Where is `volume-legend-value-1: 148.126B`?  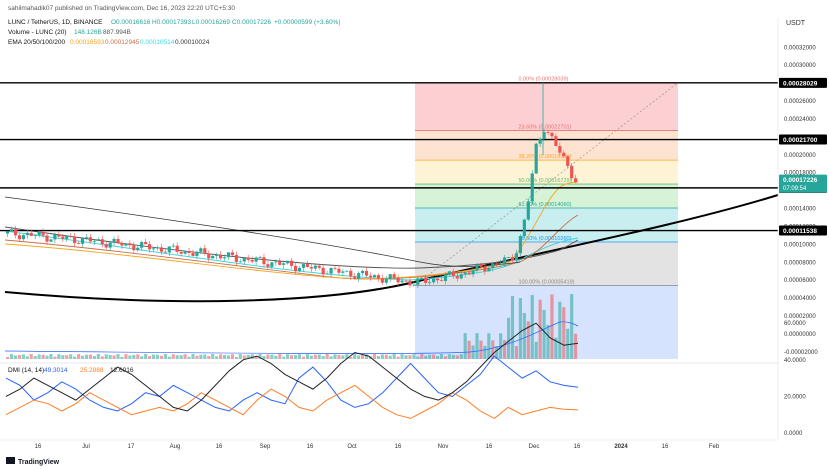 volume-legend-value-1: 148.126B is located at coordinates (88, 32).